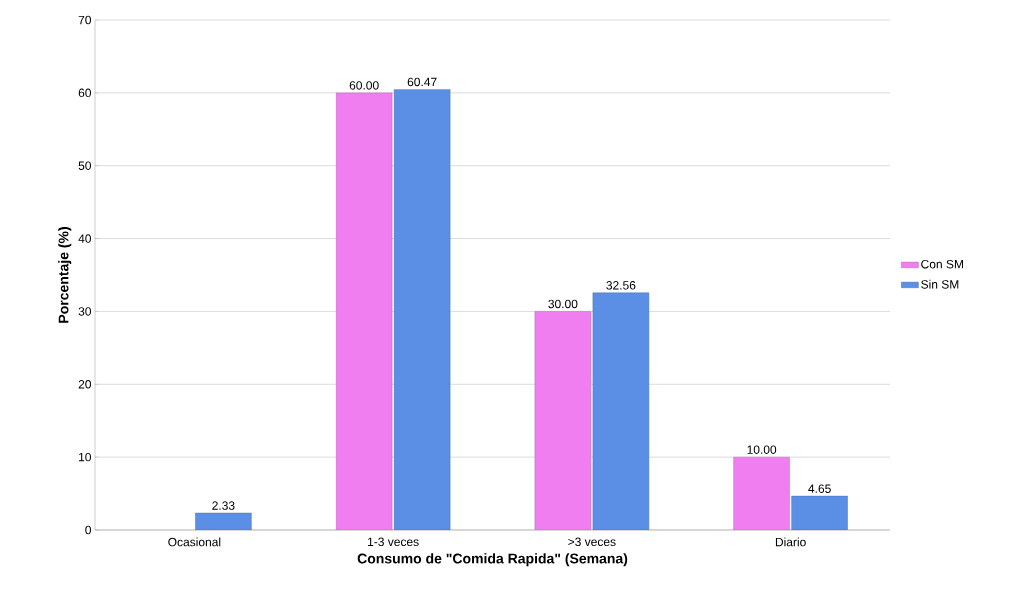 The image size is (1035, 612). Describe the element at coordinates (223, 505) in the screenshot. I see `data-label: 2.33` at that location.